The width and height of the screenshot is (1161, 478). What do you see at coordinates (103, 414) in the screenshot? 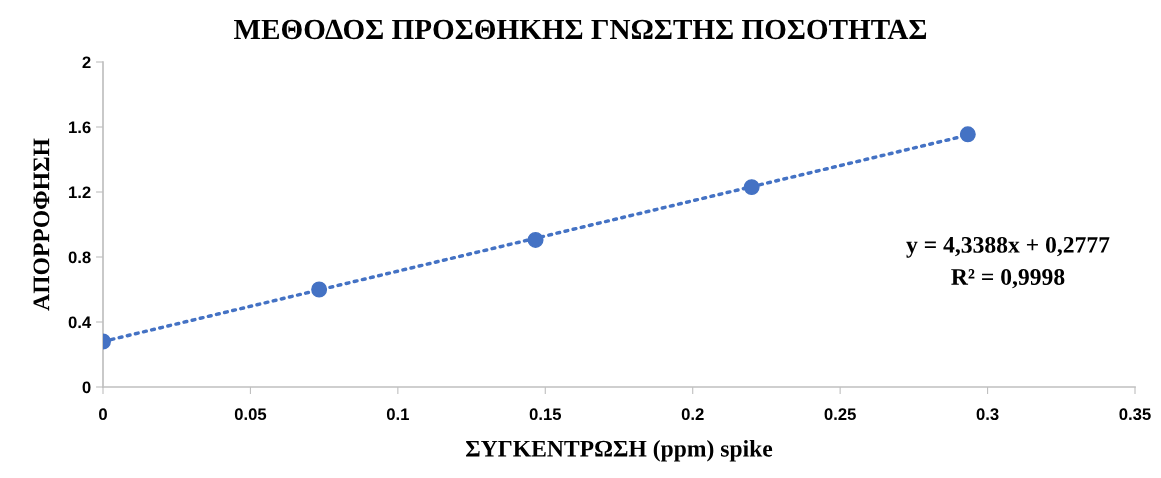
I see `x-tick-label: 0` at bounding box center [103, 414].